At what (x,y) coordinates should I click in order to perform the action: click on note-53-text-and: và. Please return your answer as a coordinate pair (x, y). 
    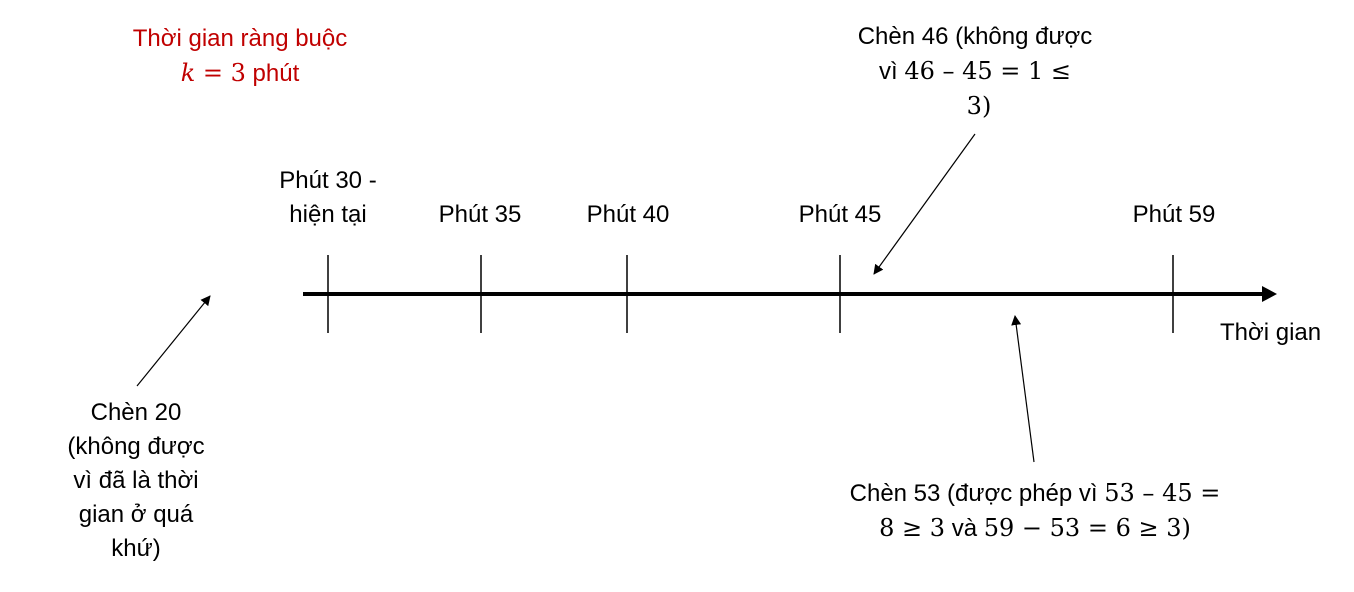
    Looking at the image, I should click on (964, 528).